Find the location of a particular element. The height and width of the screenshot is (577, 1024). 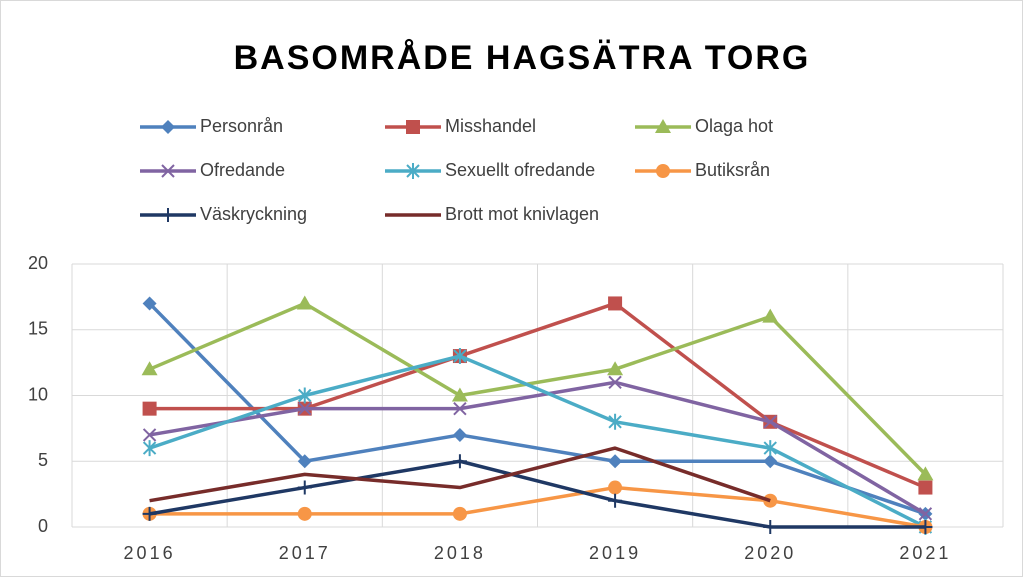

legend-label: Ofredande is located at coordinates (242, 170).